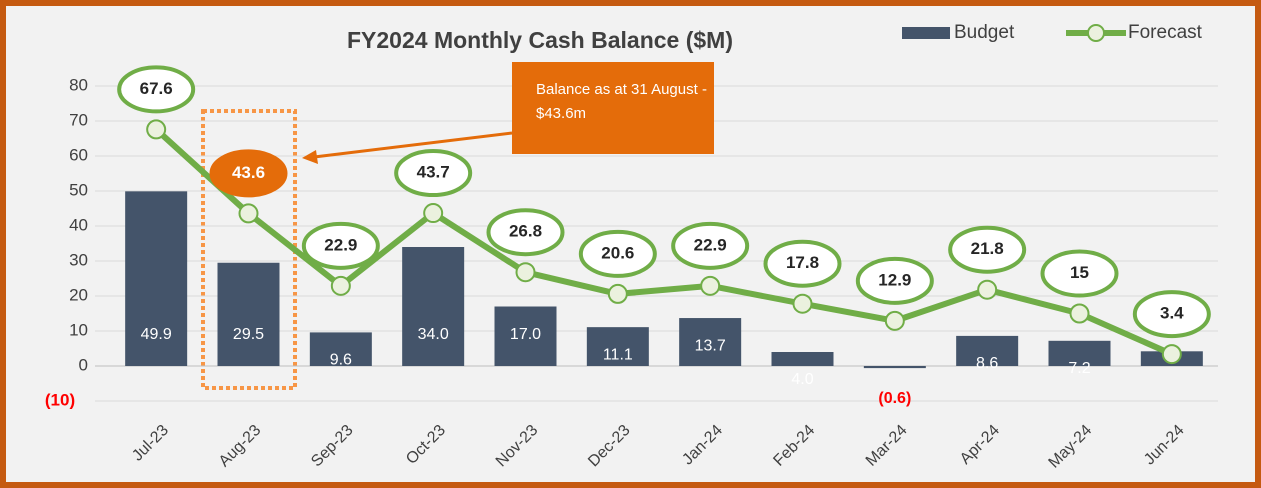  What do you see at coordinates (78, 119) in the screenshot?
I see `y-tick-label: 70` at bounding box center [78, 119].